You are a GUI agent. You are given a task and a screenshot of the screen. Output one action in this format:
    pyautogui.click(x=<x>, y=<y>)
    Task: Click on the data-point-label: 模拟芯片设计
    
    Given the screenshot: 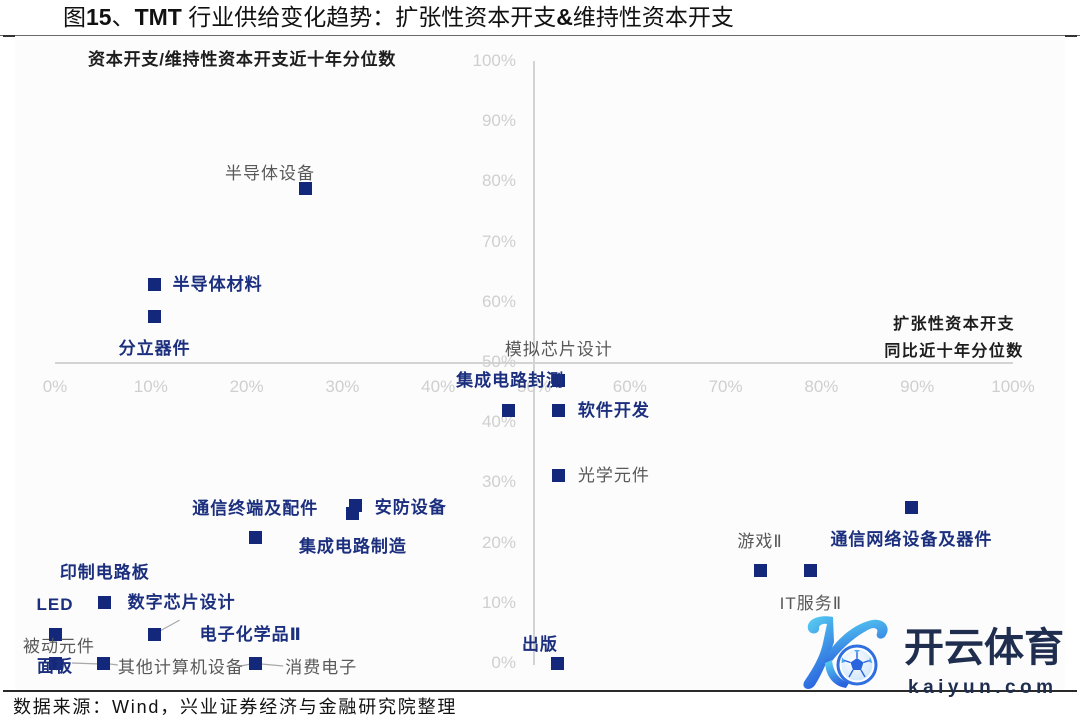 What is the action you would take?
    pyautogui.click(x=558, y=350)
    